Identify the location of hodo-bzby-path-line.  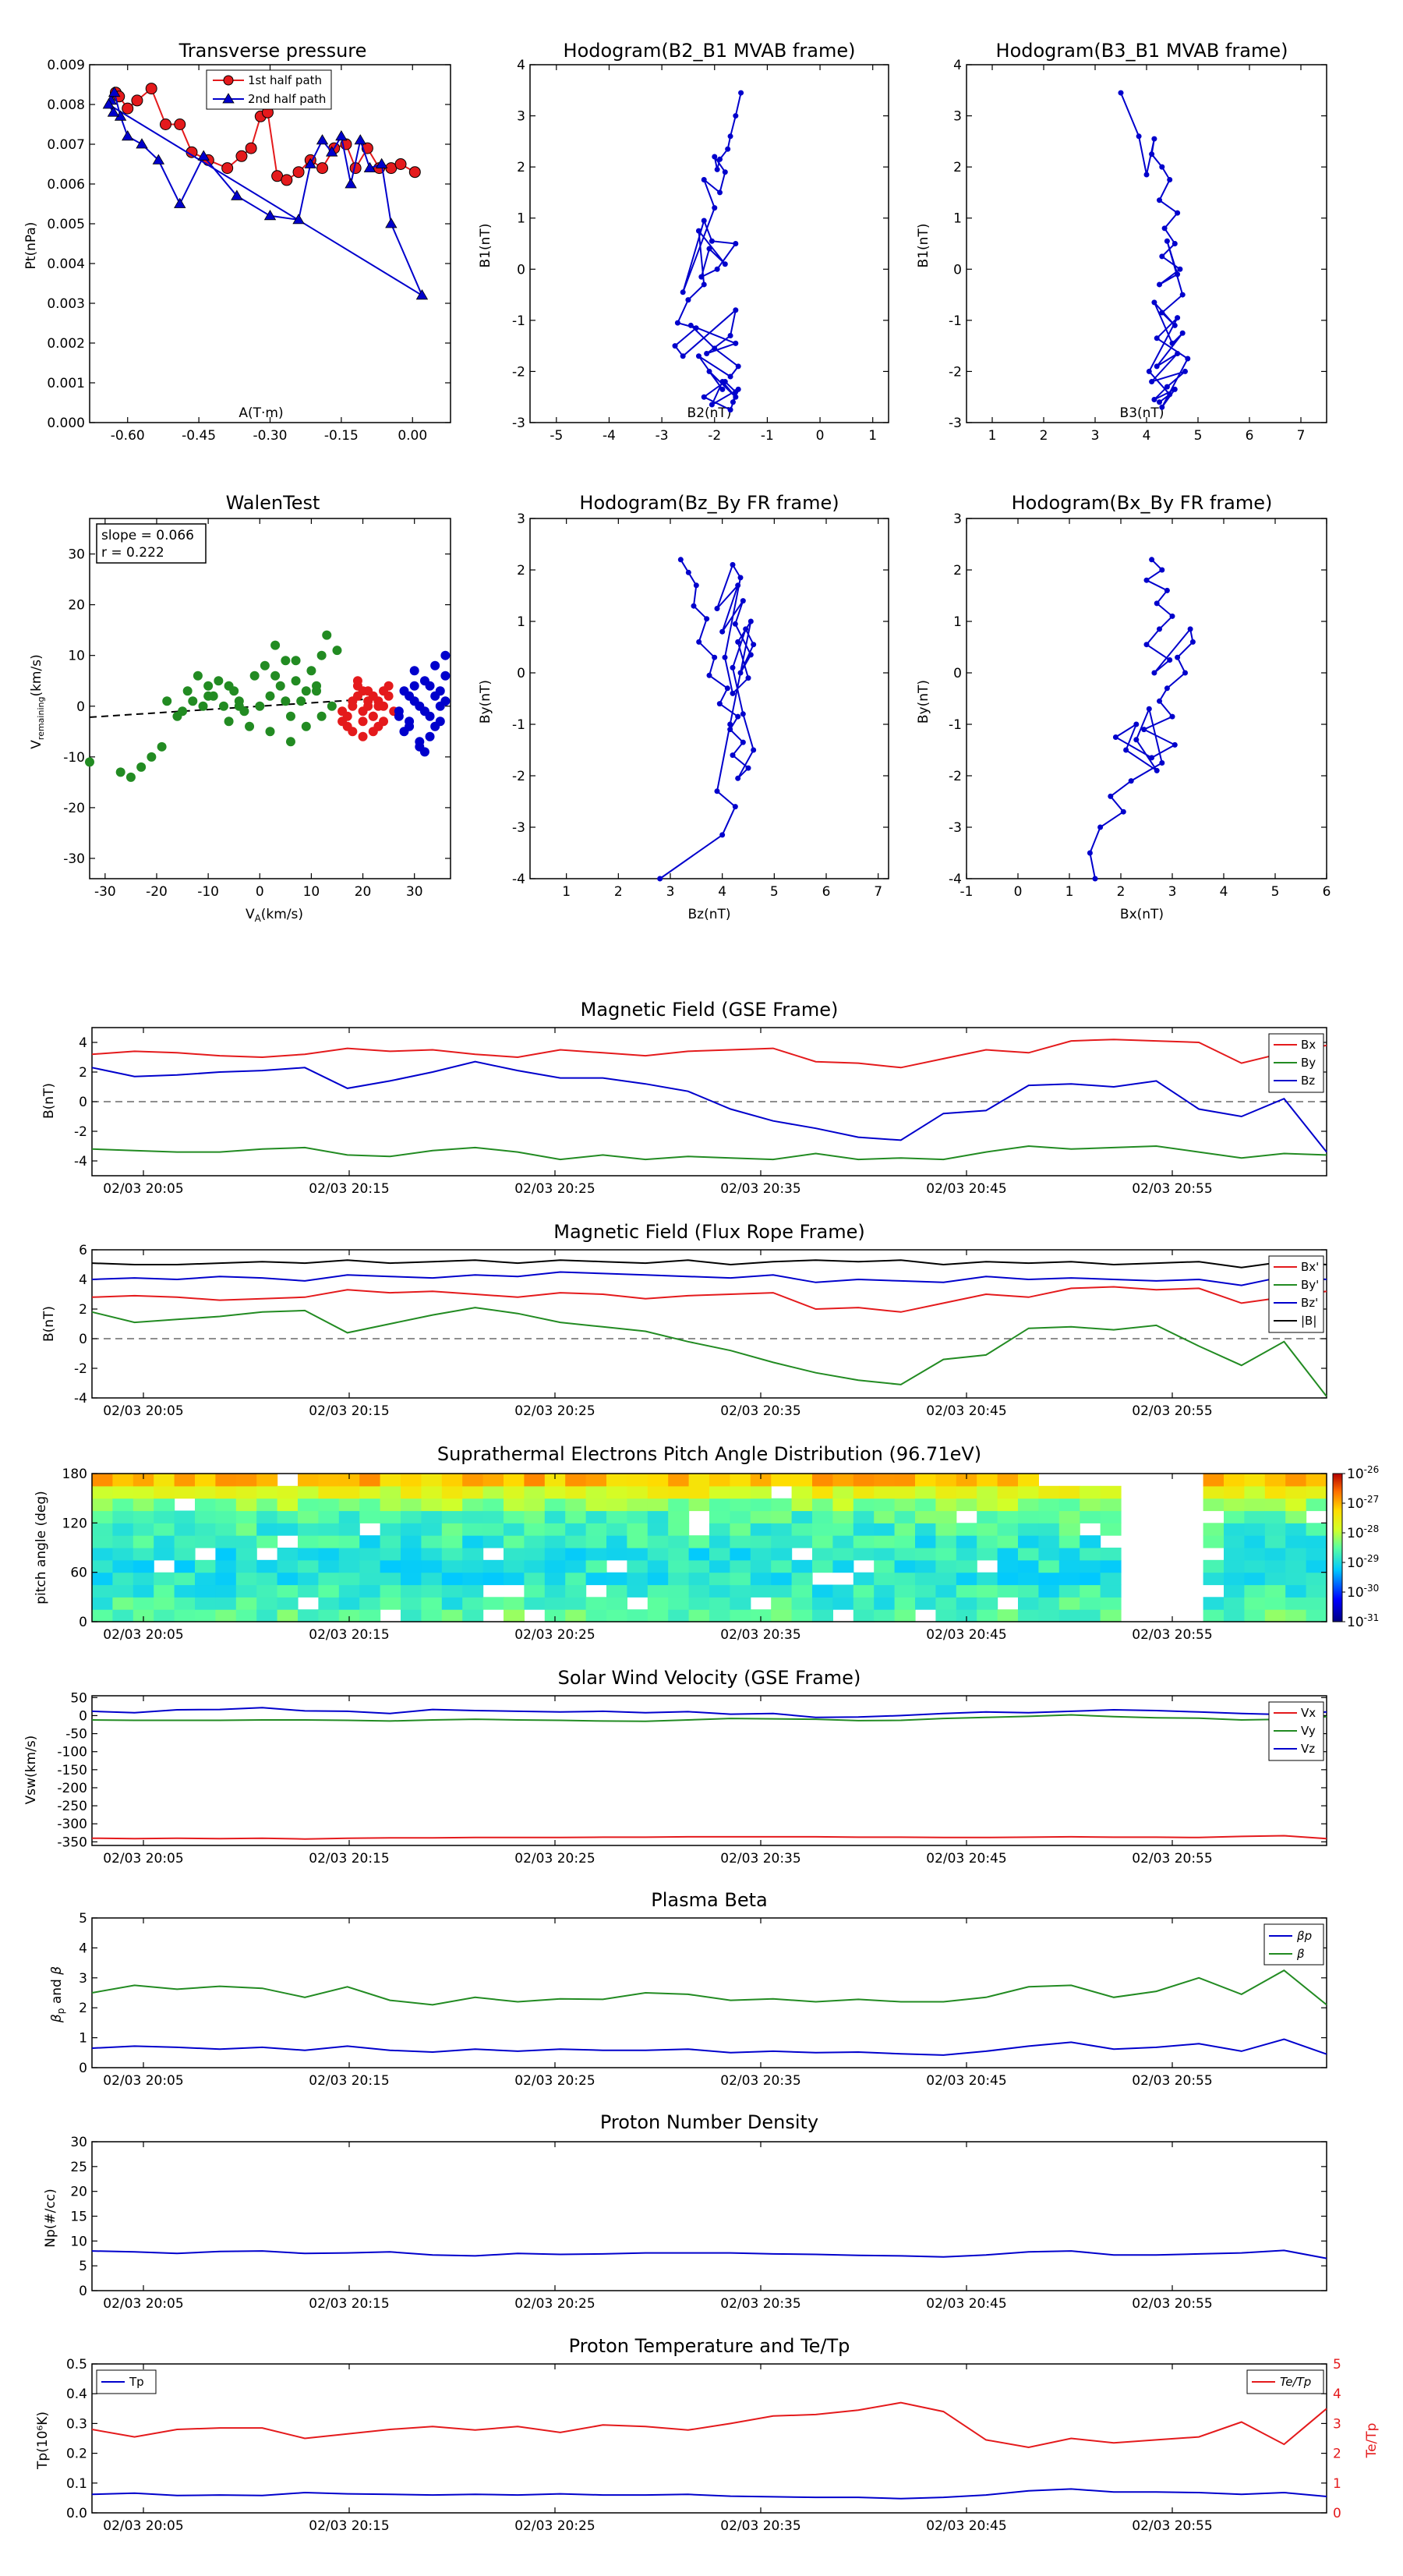
(707, 719).